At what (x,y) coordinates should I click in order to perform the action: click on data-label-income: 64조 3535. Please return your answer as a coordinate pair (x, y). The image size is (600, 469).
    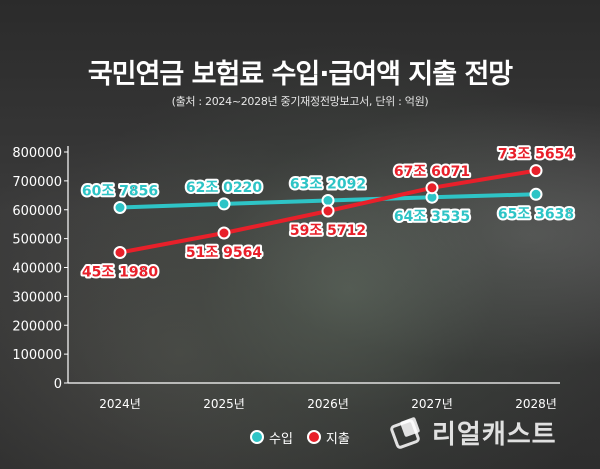
    Looking at the image, I should click on (432, 217).